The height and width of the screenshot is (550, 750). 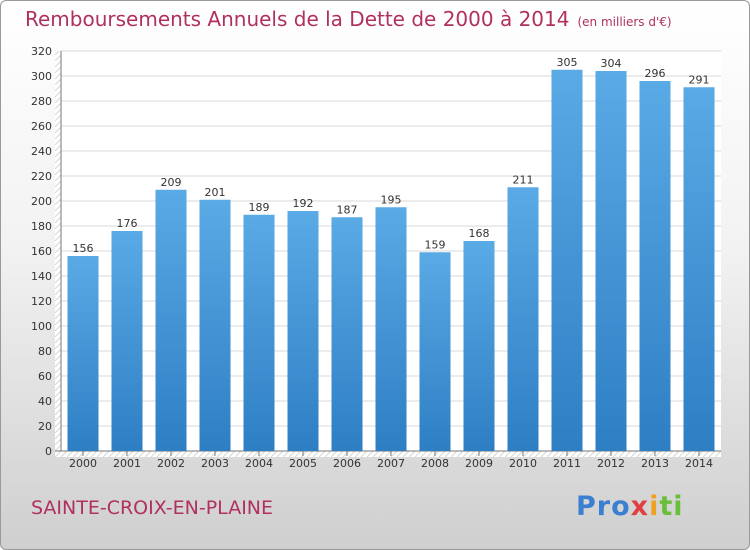 What do you see at coordinates (303, 463) in the screenshot?
I see `x-tick-label: 2005` at bounding box center [303, 463].